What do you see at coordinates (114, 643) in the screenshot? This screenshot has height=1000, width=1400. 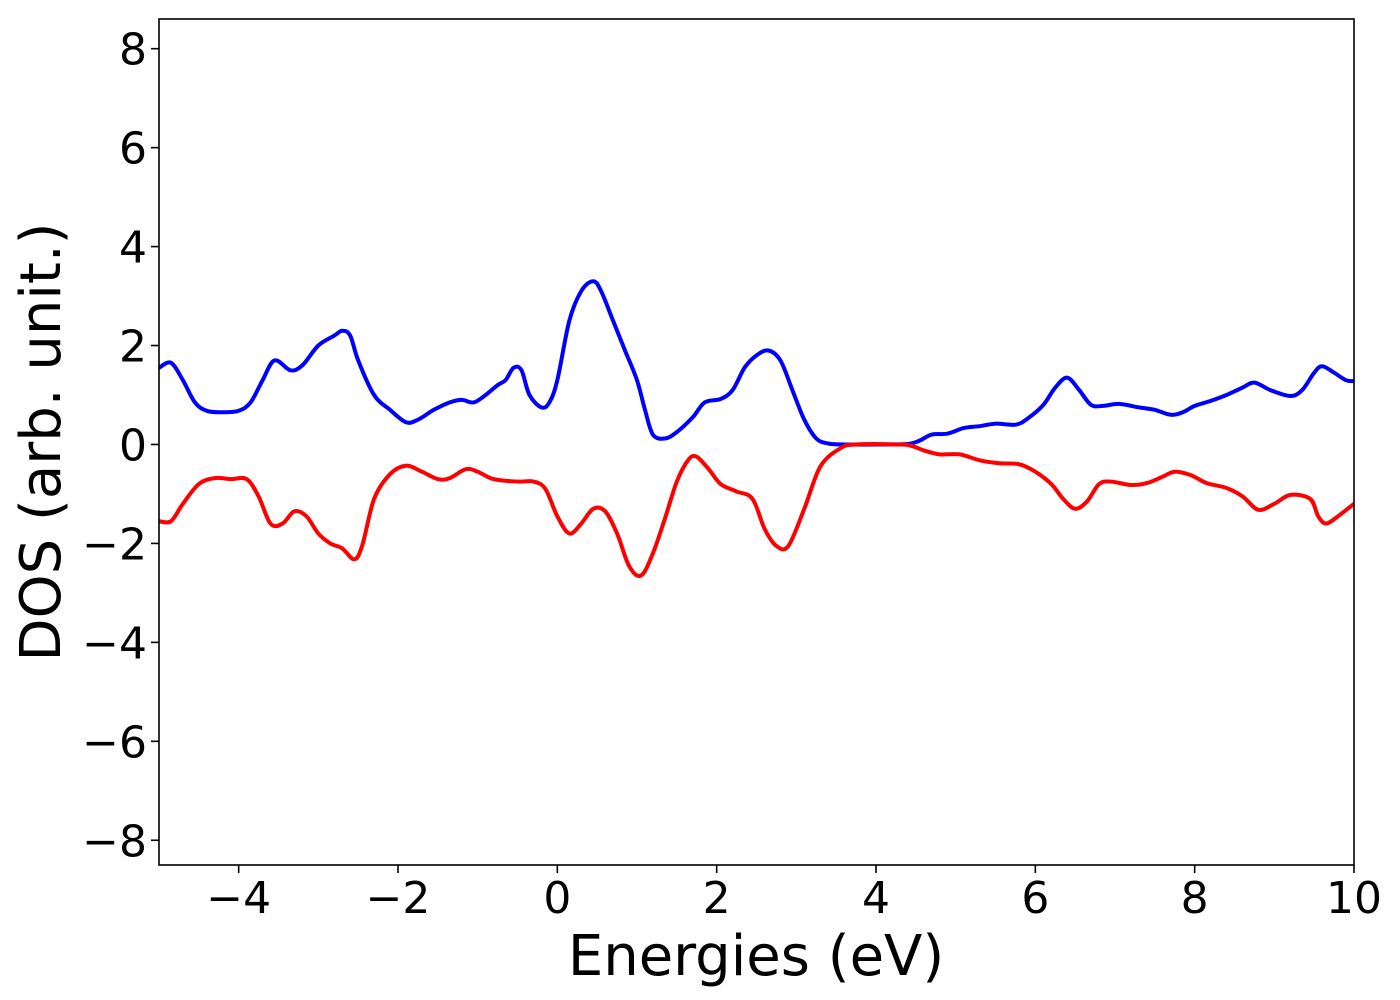 I see `y-tick-label: −4` at bounding box center [114, 643].